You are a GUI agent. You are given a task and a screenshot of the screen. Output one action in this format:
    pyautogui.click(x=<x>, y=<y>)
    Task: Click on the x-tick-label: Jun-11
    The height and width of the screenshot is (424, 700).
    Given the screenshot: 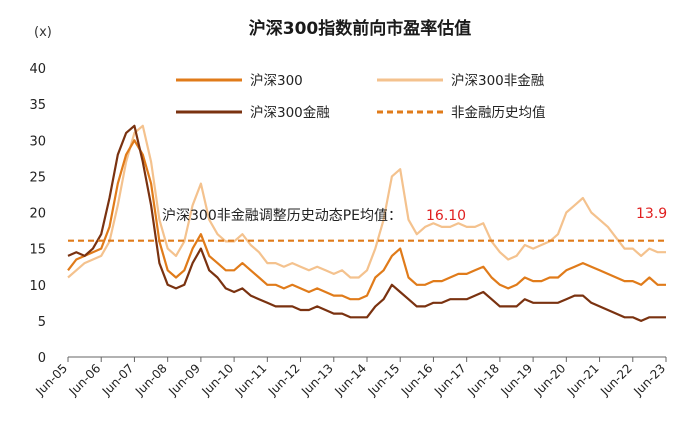 What is the action you would take?
    pyautogui.click(x=251, y=380)
    